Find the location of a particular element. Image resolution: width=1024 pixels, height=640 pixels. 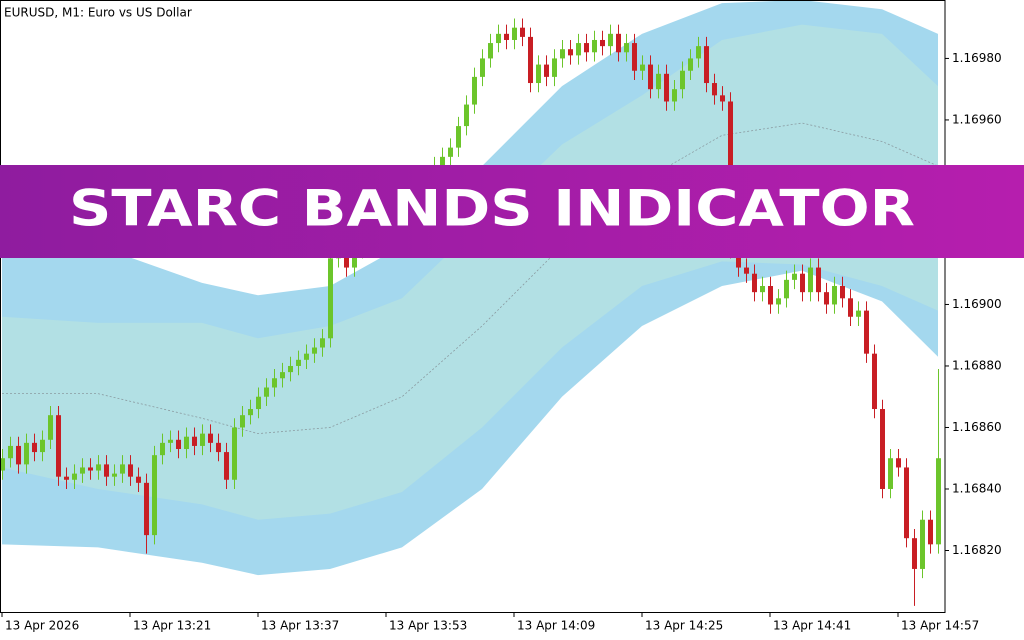

y-tick-label: 1.16880 is located at coordinates (977, 365).